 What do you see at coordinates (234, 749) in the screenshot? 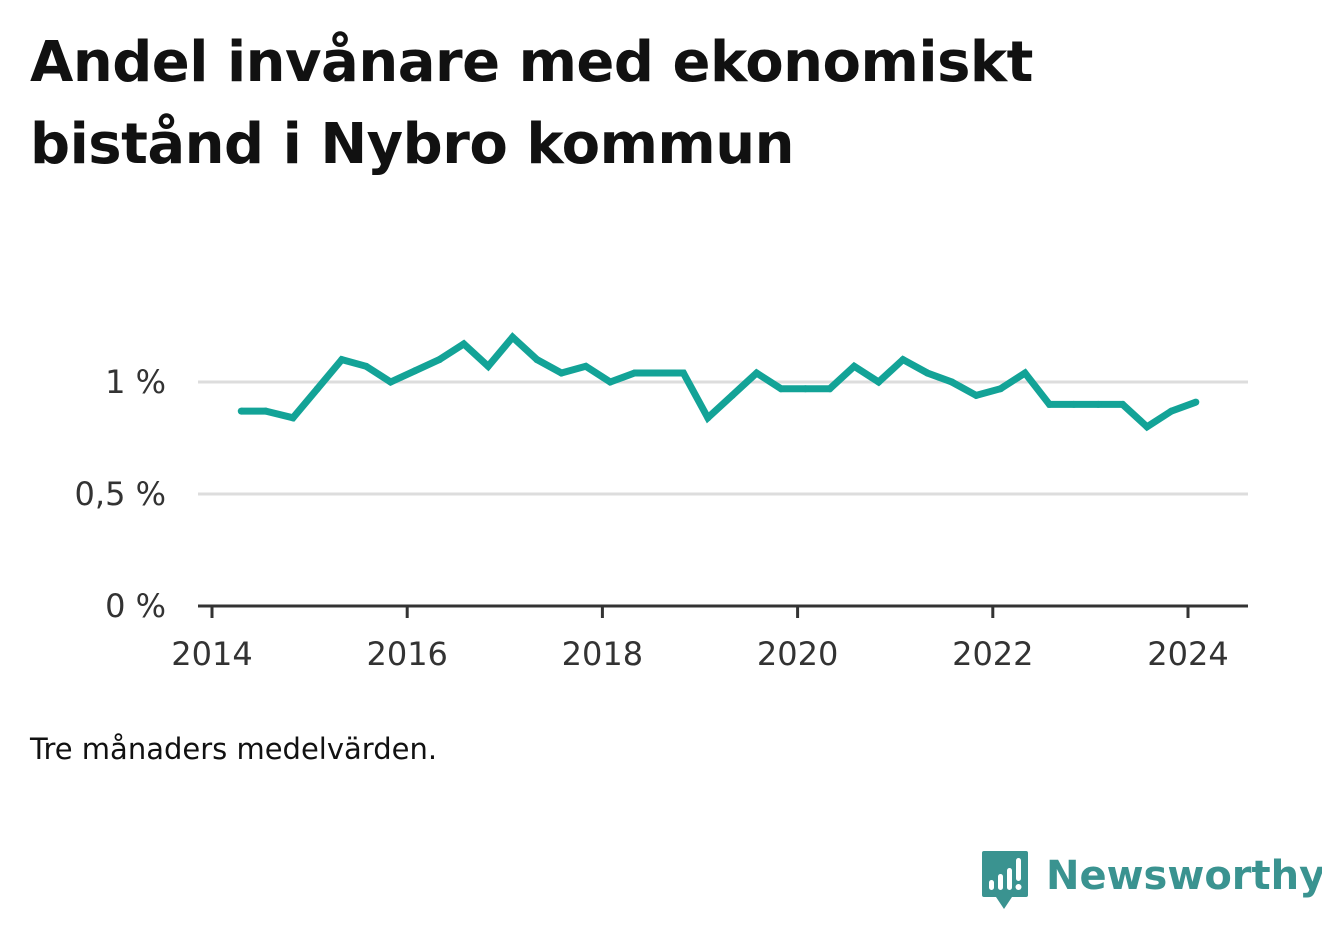
I see `chart-note: Tre månaders medelvärden.` at bounding box center [234, 749].